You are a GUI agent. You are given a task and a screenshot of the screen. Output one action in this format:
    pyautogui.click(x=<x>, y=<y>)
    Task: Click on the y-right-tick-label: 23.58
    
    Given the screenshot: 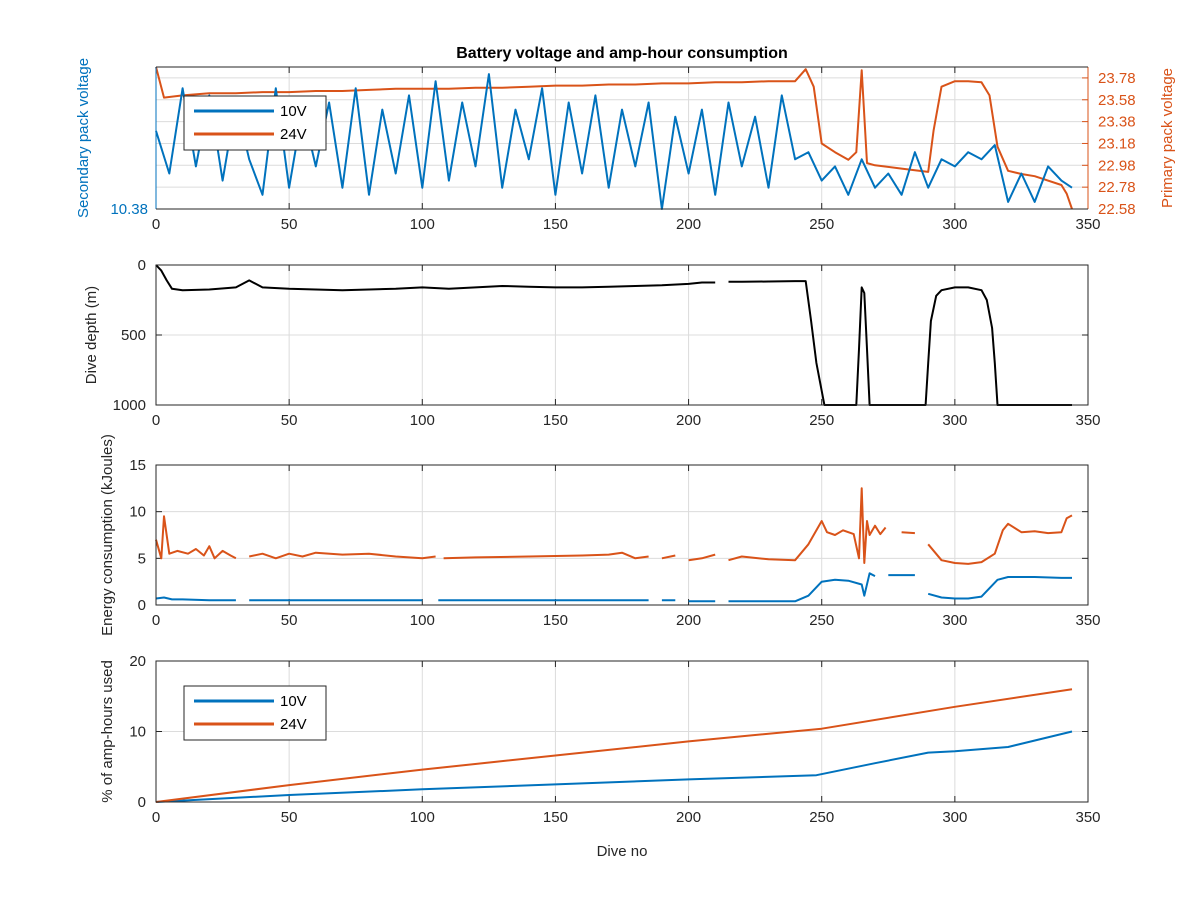 What is the action you would take?
    pyautogui.click(x=1117, y=100)
    